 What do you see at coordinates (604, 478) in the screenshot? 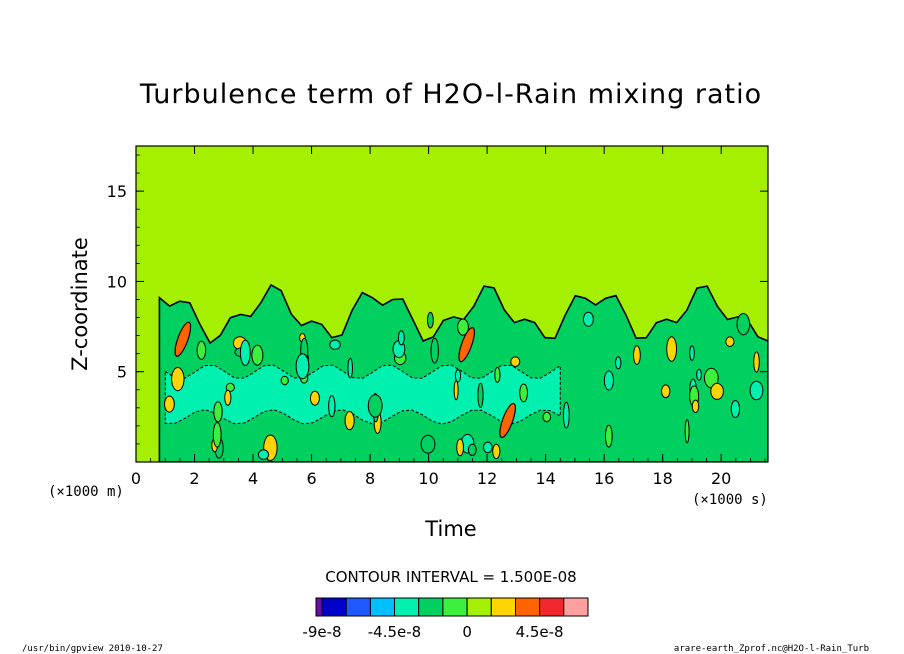
I see `x-tick-label: 16` at bounding box center [604, 478].